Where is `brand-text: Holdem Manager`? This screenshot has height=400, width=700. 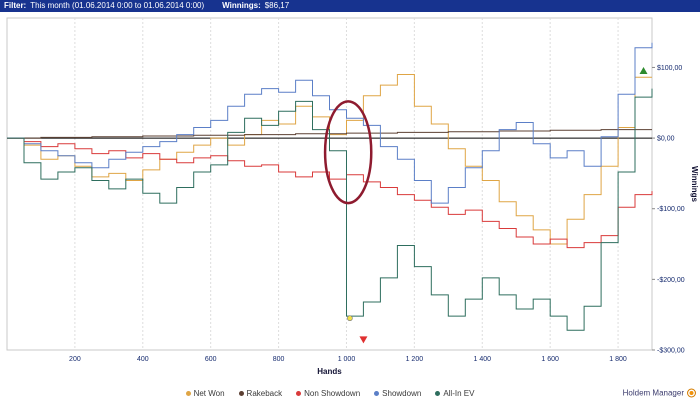 brand-text: Holdem Manager is located at coordinates (653, 393).